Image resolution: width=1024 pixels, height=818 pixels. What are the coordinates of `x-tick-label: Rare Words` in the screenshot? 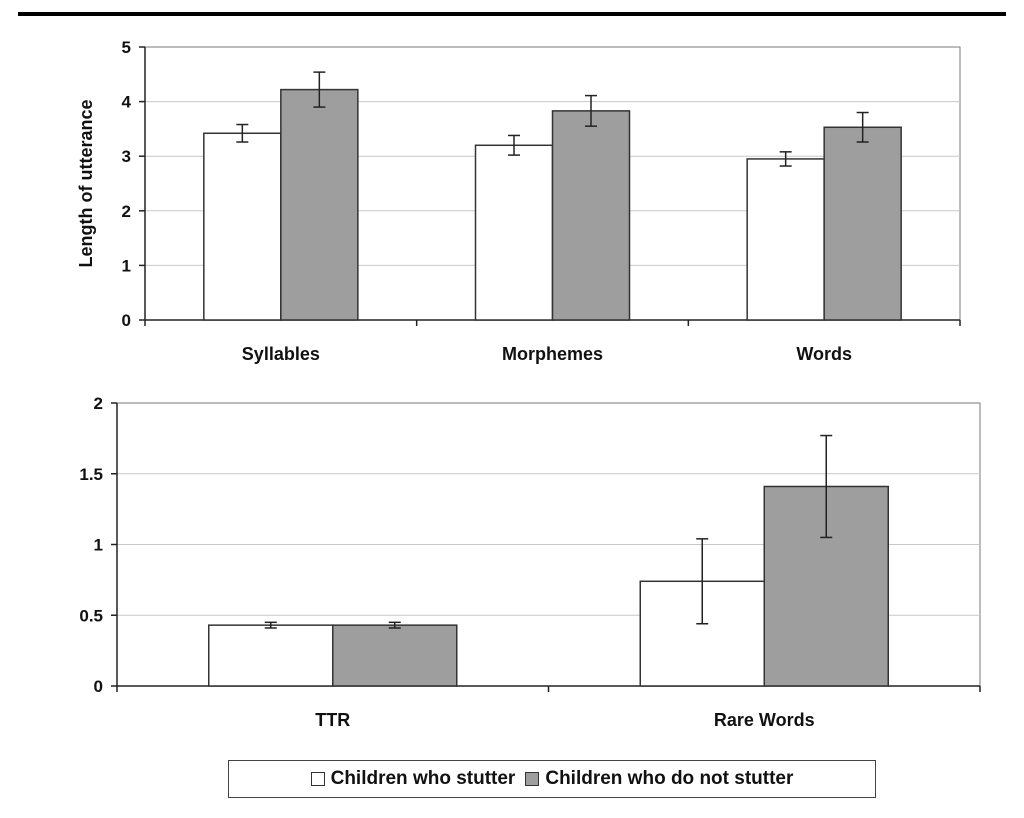 It's located at (764, 720).